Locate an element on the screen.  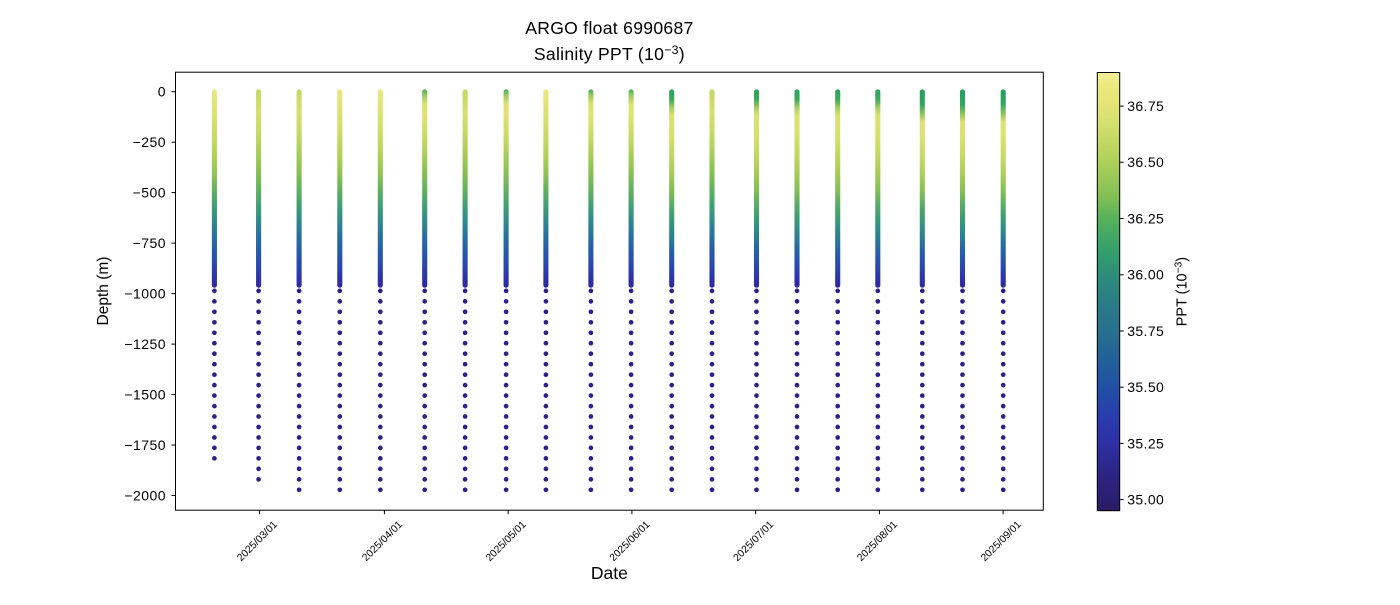
svg-text: 36.25 is located at coordinates (1145, 218).